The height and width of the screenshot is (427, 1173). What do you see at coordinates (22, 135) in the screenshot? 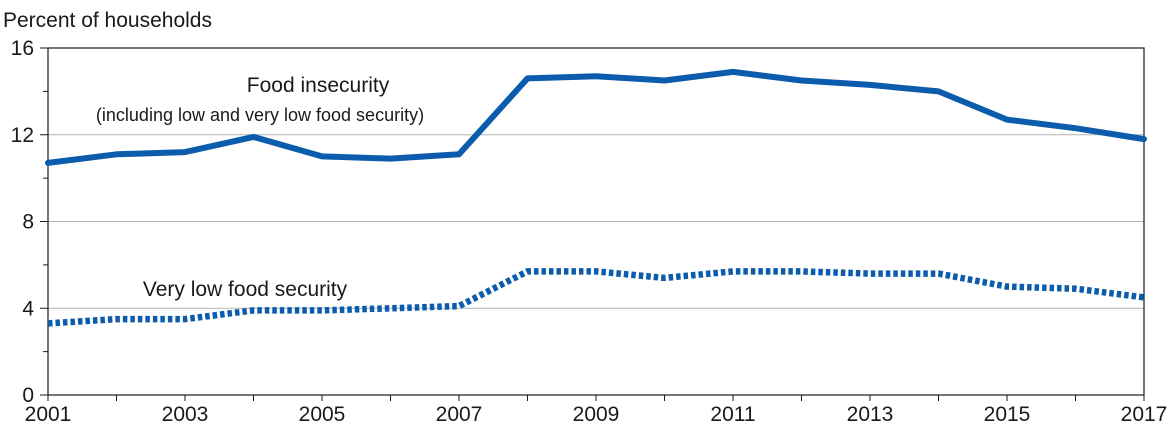
I see `y-tick-label: 12` at bounding box center [22, 135].